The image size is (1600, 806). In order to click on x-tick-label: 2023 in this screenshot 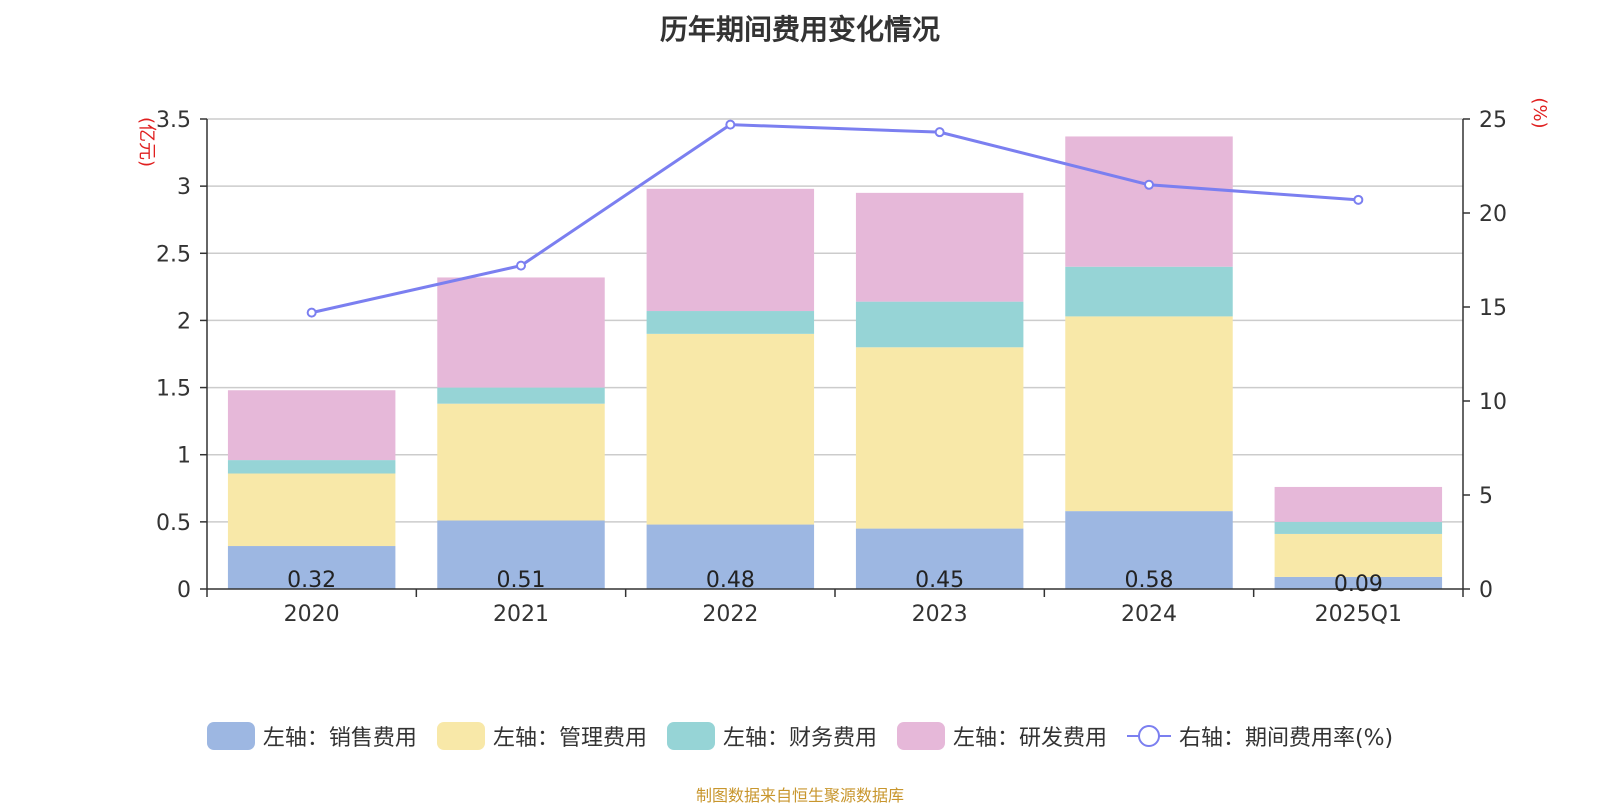, I will do `click(940, 614)`.